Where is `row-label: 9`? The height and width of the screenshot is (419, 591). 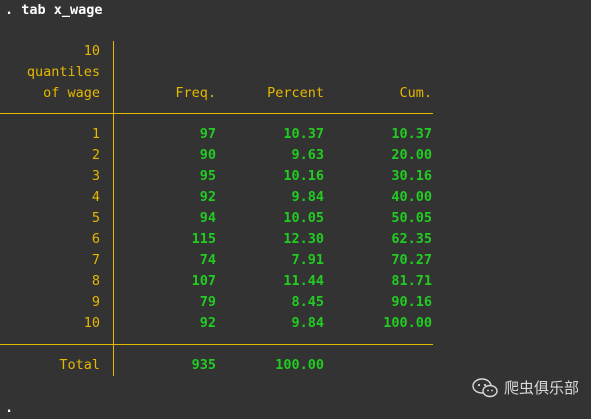
row-label: 9 is located at coordinates (95, 302).